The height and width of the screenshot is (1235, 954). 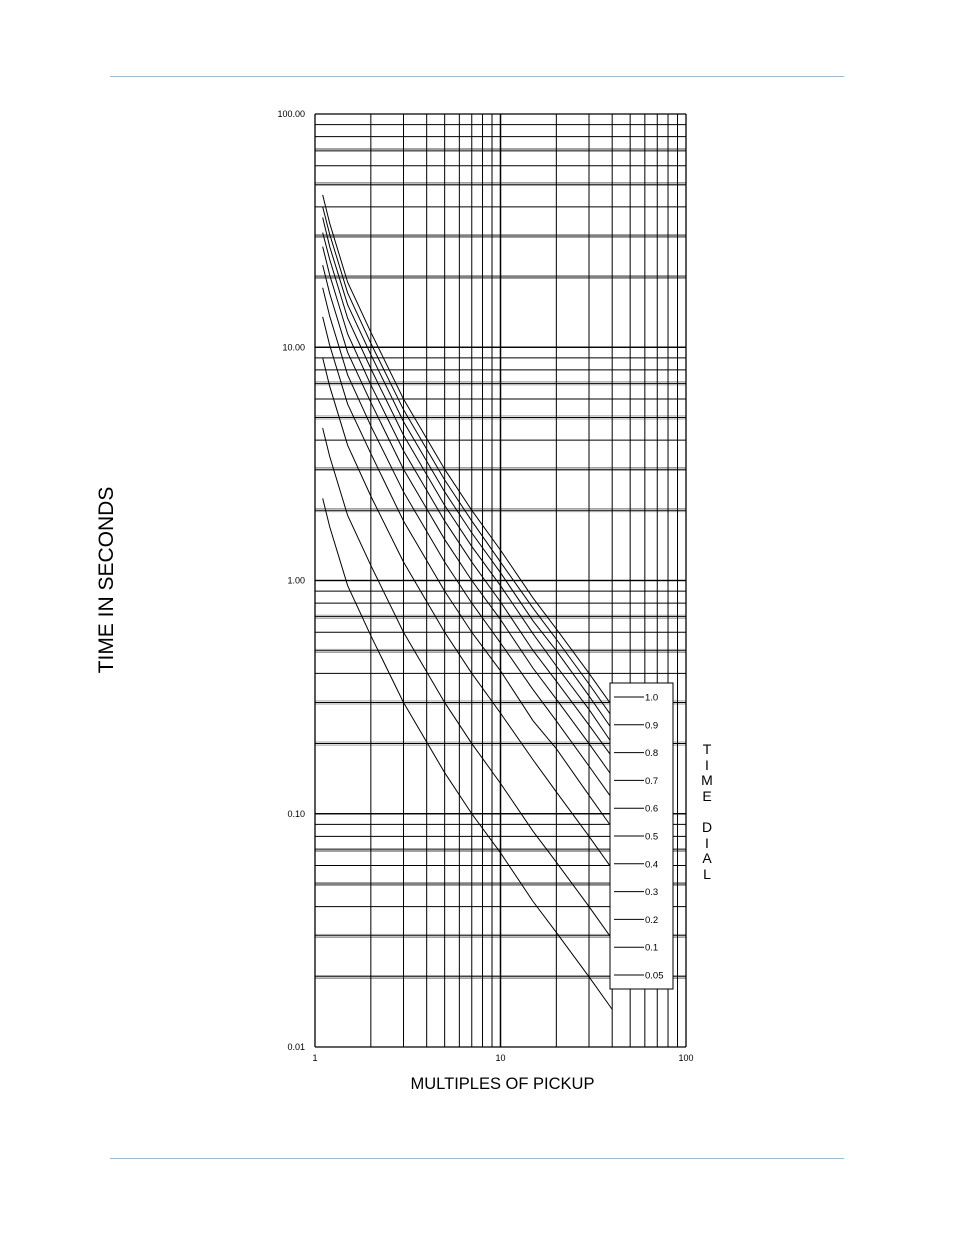 What do you see at coordinates (651, 920) in the screenshot?
I see `legend-label: 0.2` at bounding box center [651, 920].